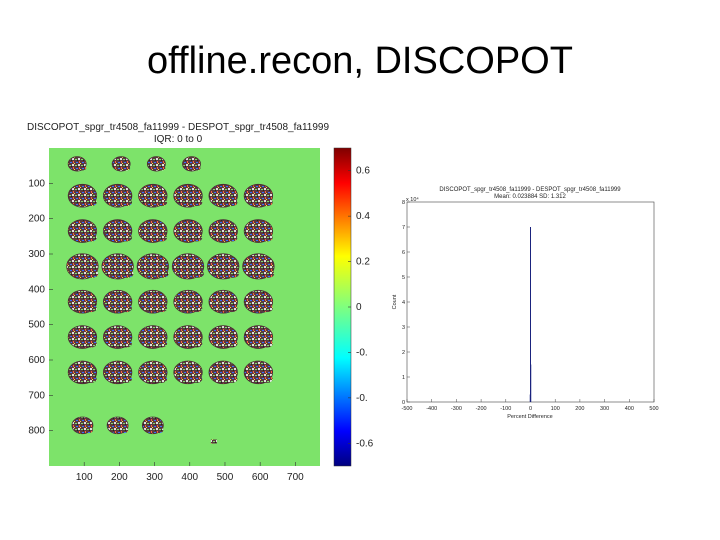 This screenshot has height=540, width=720. I want to click on montage-subtitle: IQR: 0 to 0, so click(178, 139).